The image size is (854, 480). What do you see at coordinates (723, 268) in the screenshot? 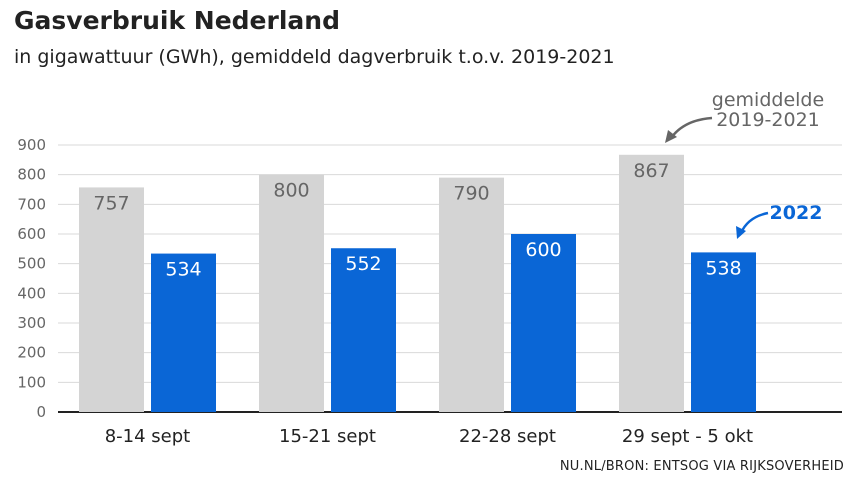
I see `bar-value-label: 538` at bounding box center [723, 268].